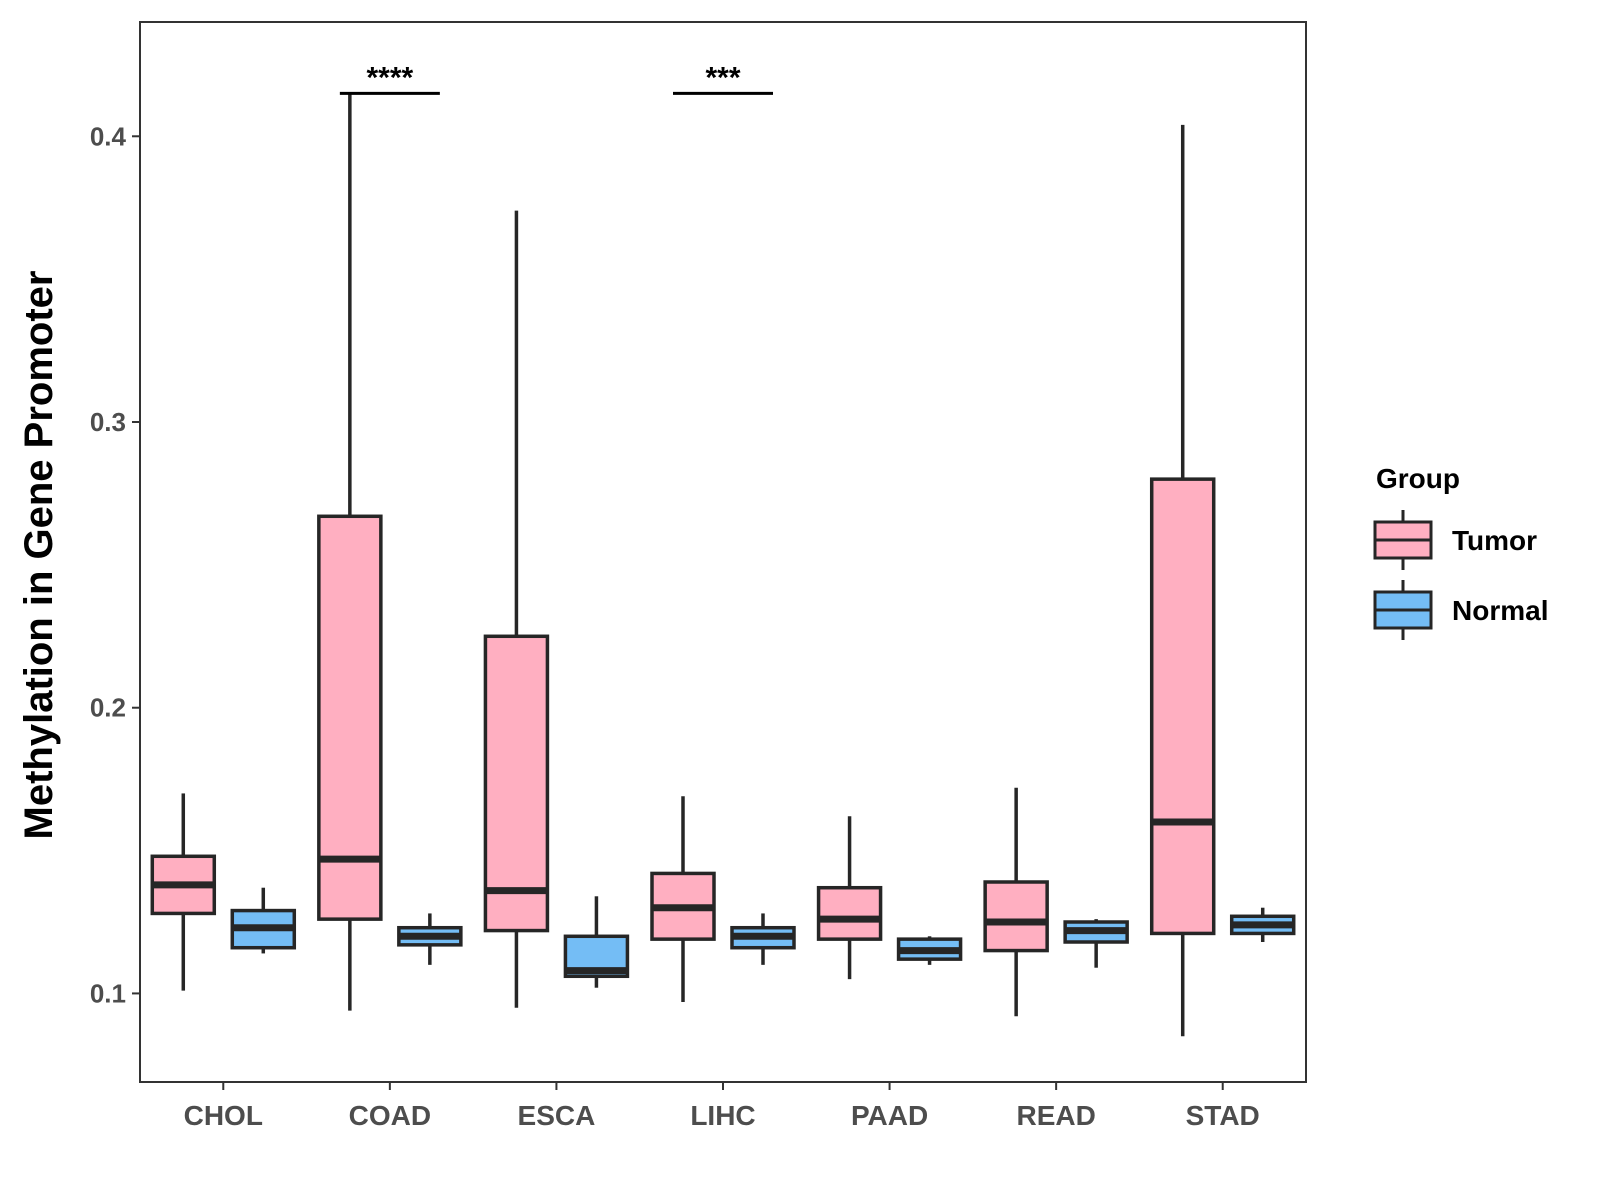 The width and height of the screenshot is (1600, 1200). I want to click on box-tumor-stad, so click(1182, 580).